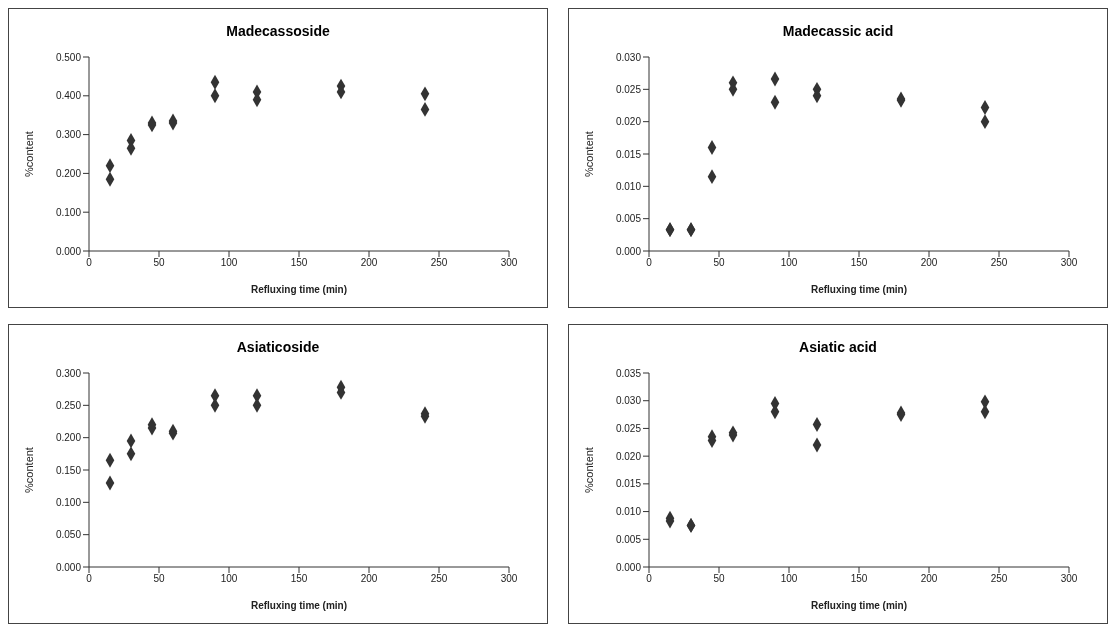  Describe the element at coordinates (628, 373) in the screenshot. I see `y-tick-label: 0.035` at that location.